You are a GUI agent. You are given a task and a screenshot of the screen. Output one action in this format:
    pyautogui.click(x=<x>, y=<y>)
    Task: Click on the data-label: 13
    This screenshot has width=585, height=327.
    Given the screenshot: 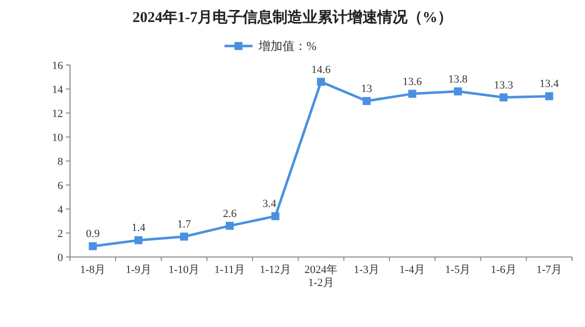 What is the action you would take?
    pyautogui.click(x=367, y=89)
    